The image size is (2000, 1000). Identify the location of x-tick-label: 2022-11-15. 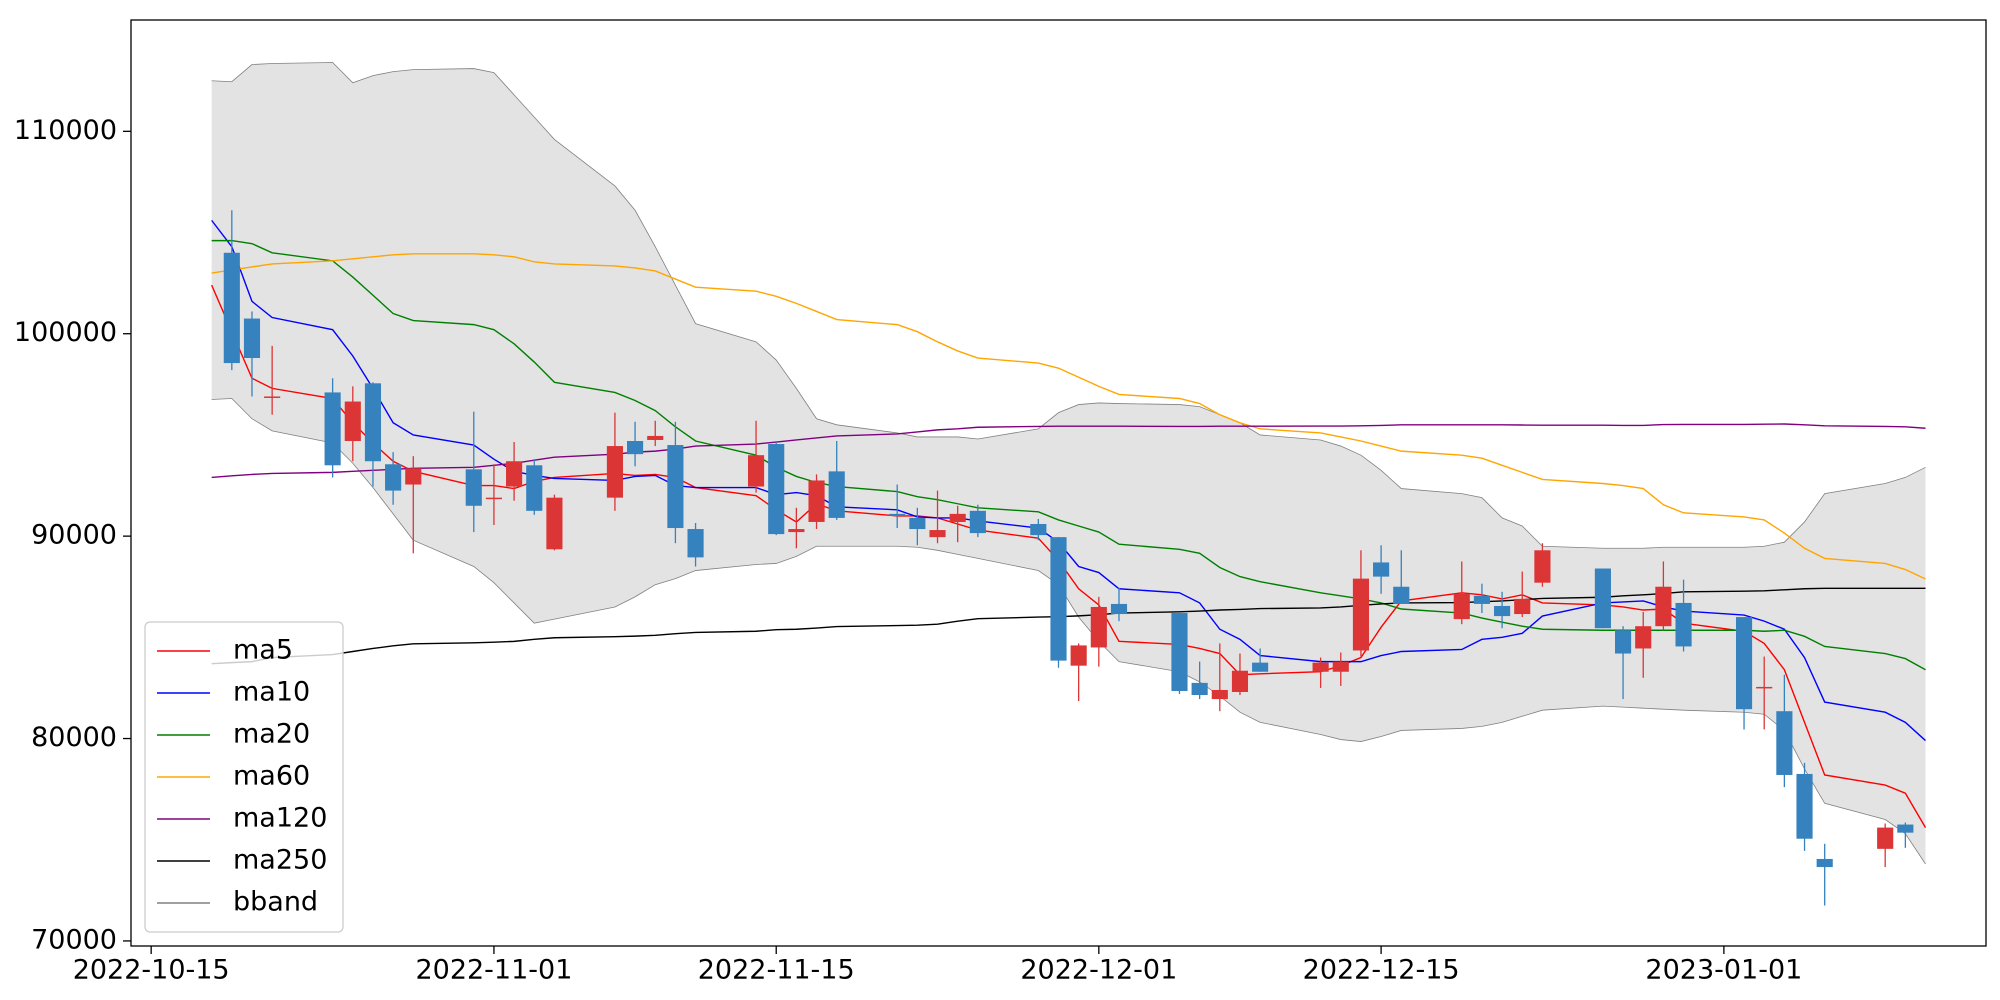
(776, 970).